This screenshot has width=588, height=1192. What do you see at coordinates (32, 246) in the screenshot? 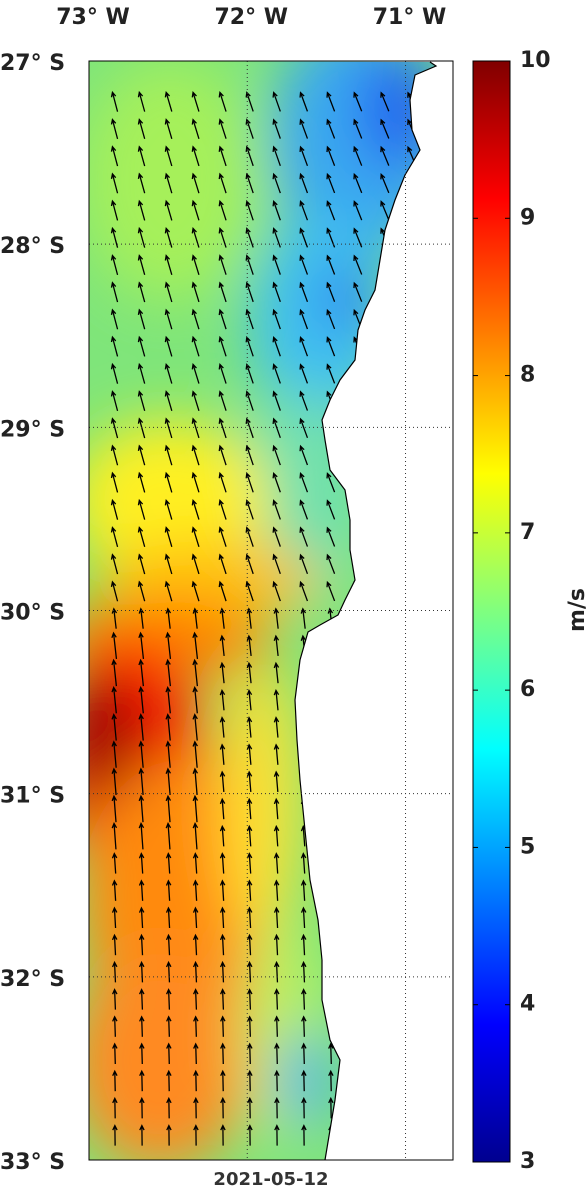
I see `lat-tick-label: 28° S` at bounding box center [32, 246].